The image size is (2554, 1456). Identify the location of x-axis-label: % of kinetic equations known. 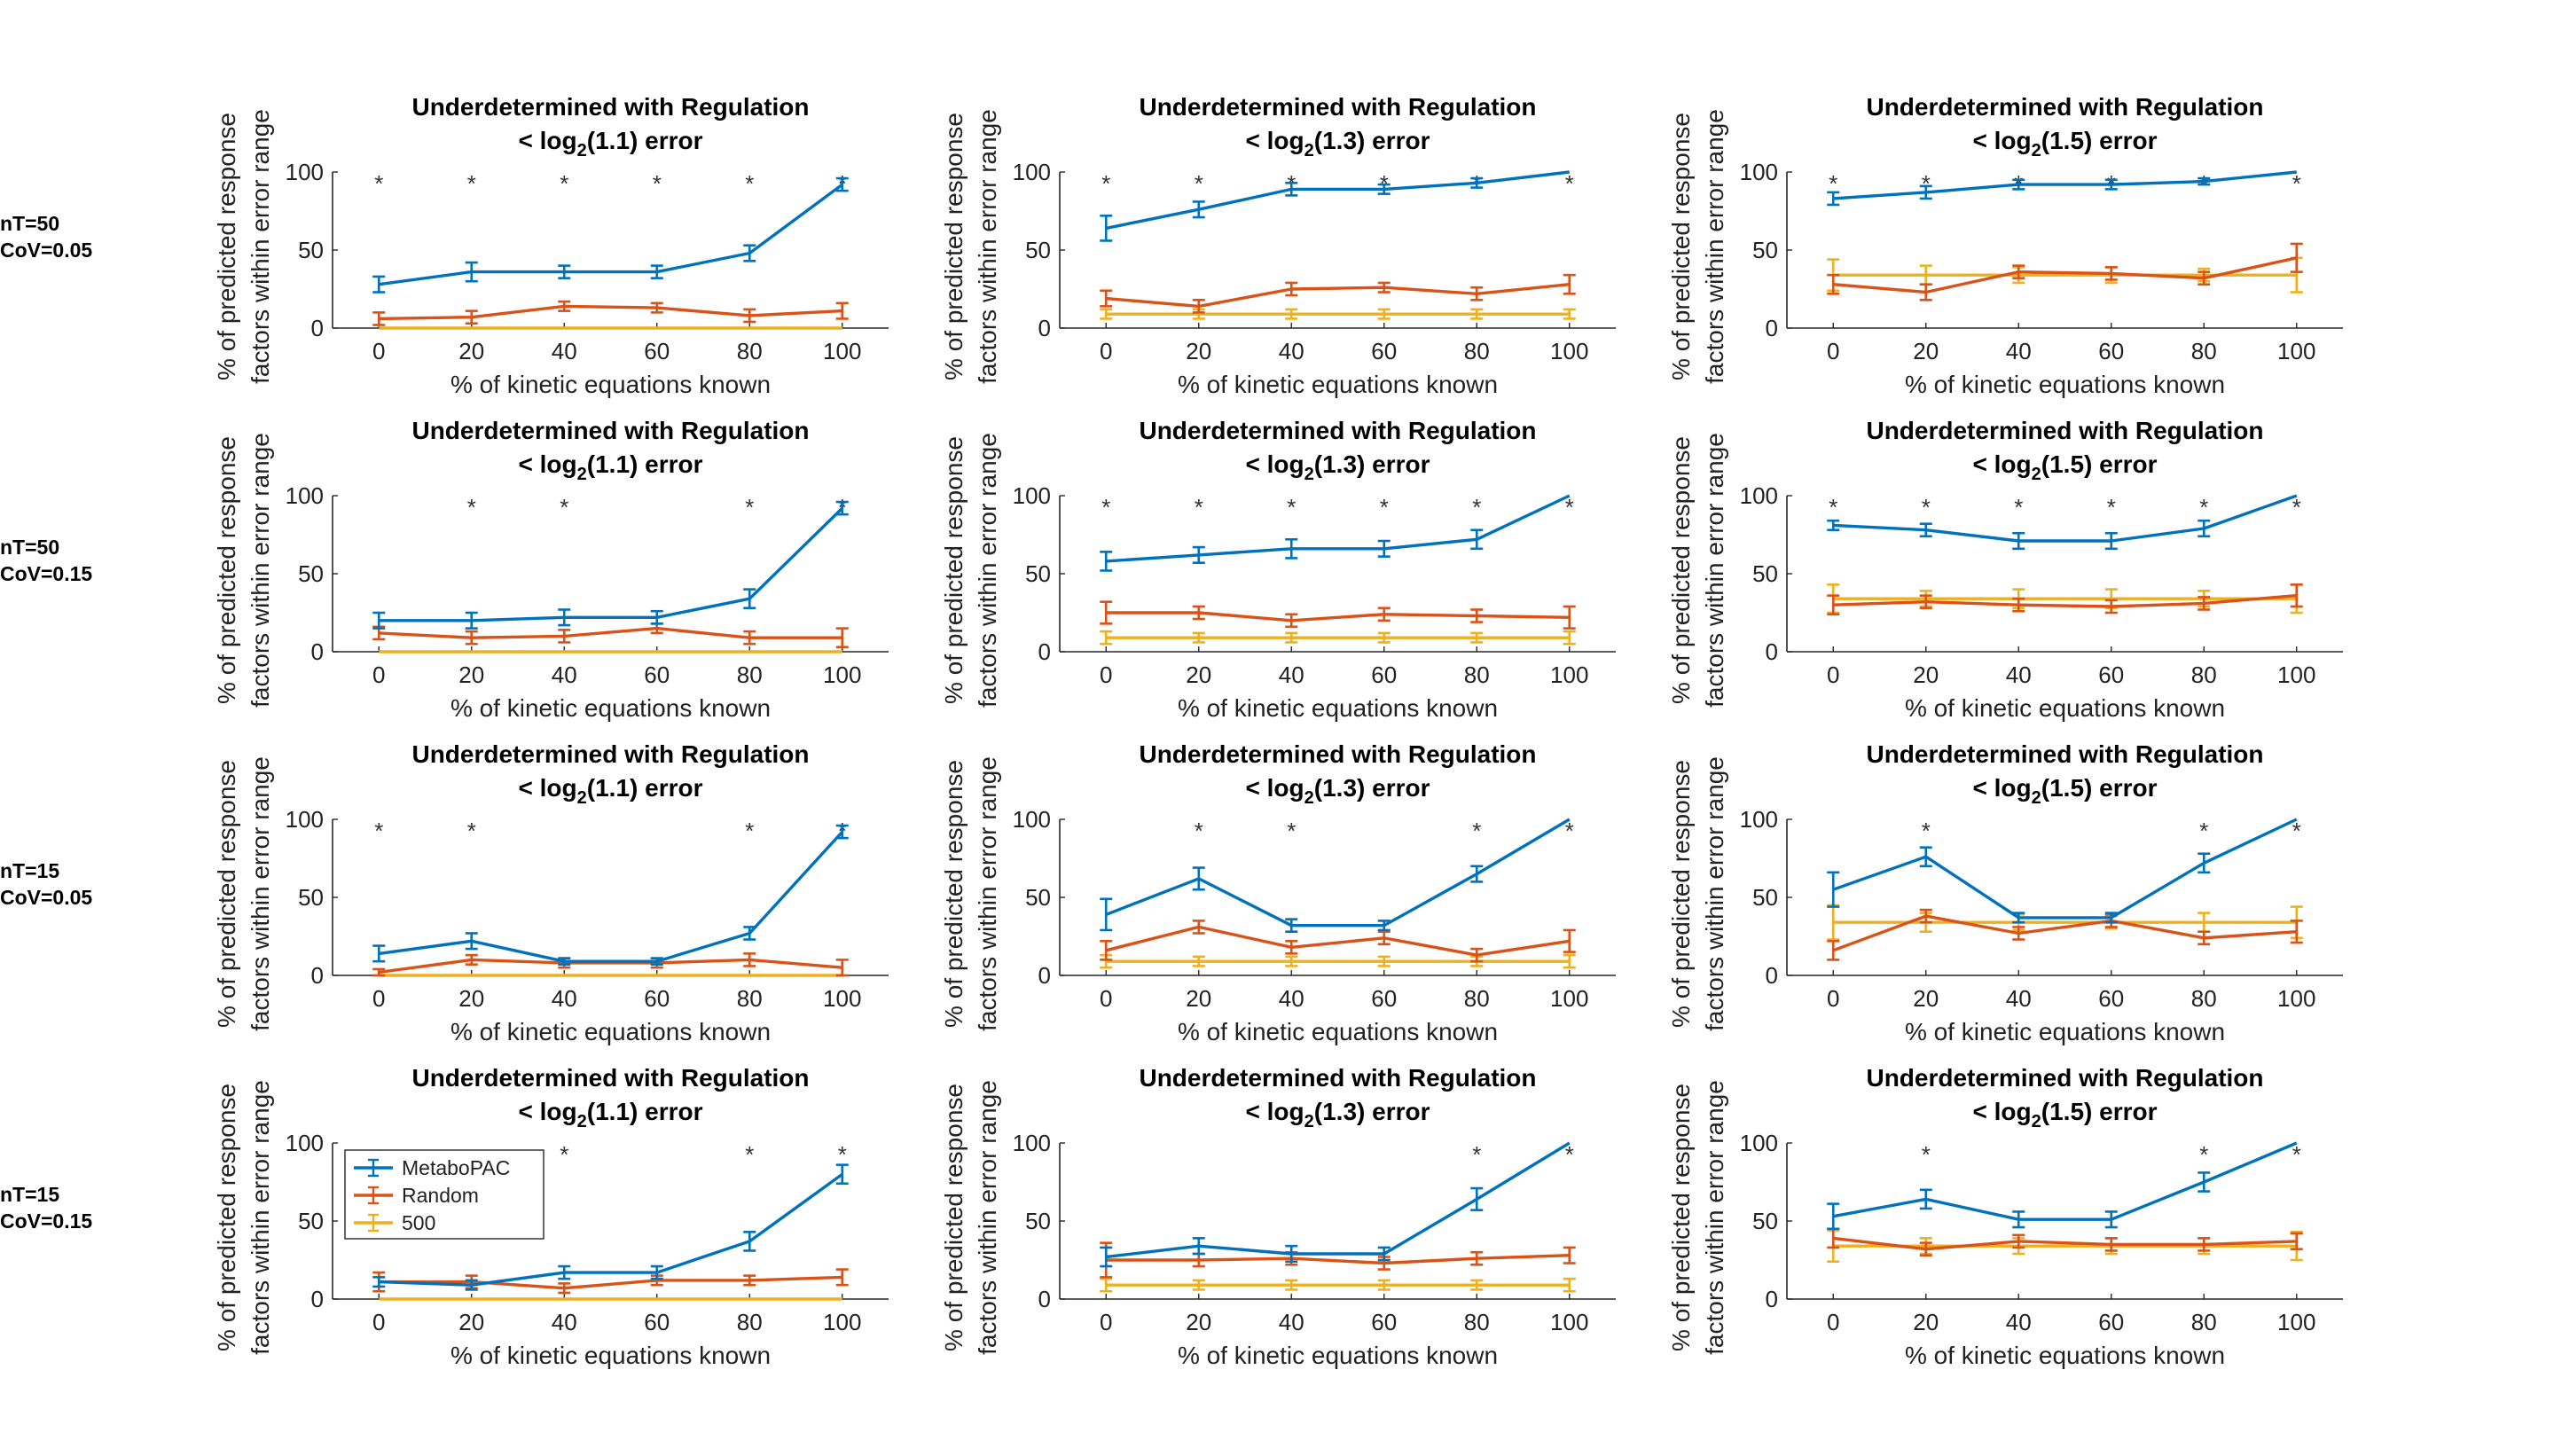
(1338, 708).